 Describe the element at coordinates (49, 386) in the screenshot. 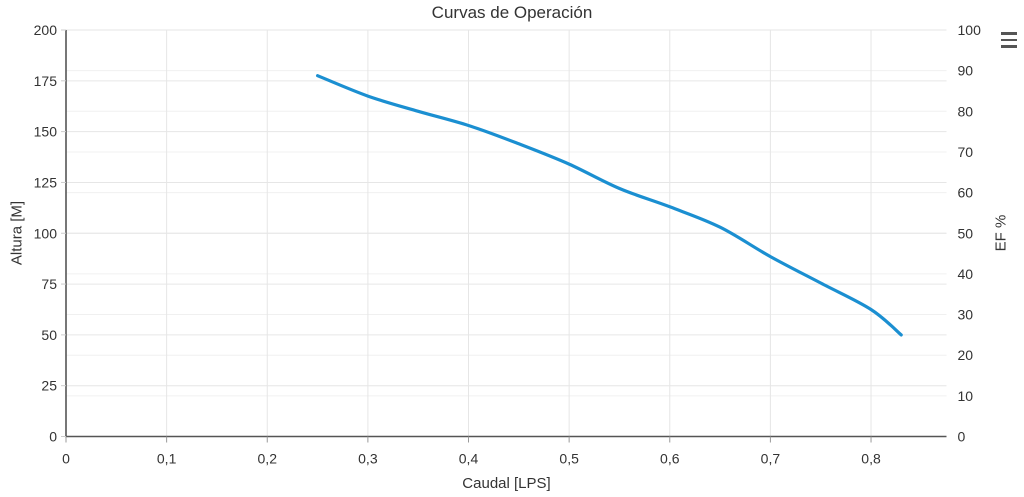

I see `y-left-tick-label: 25` at that location.